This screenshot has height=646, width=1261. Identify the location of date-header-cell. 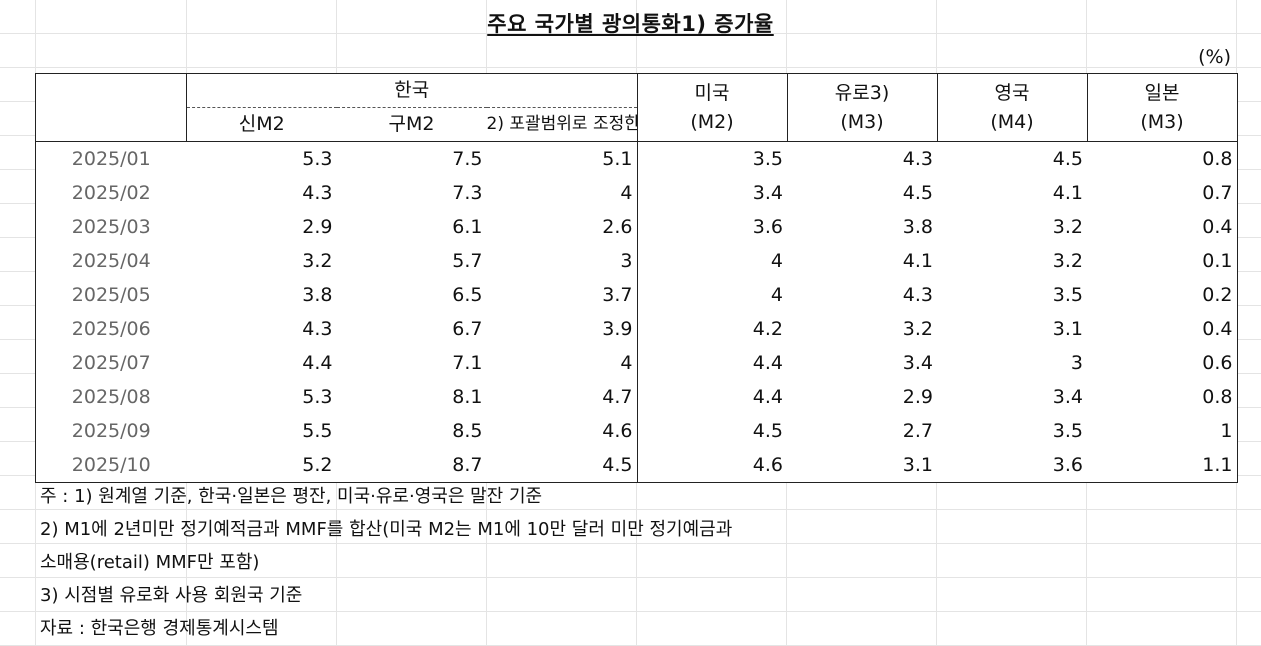
(111, 107).